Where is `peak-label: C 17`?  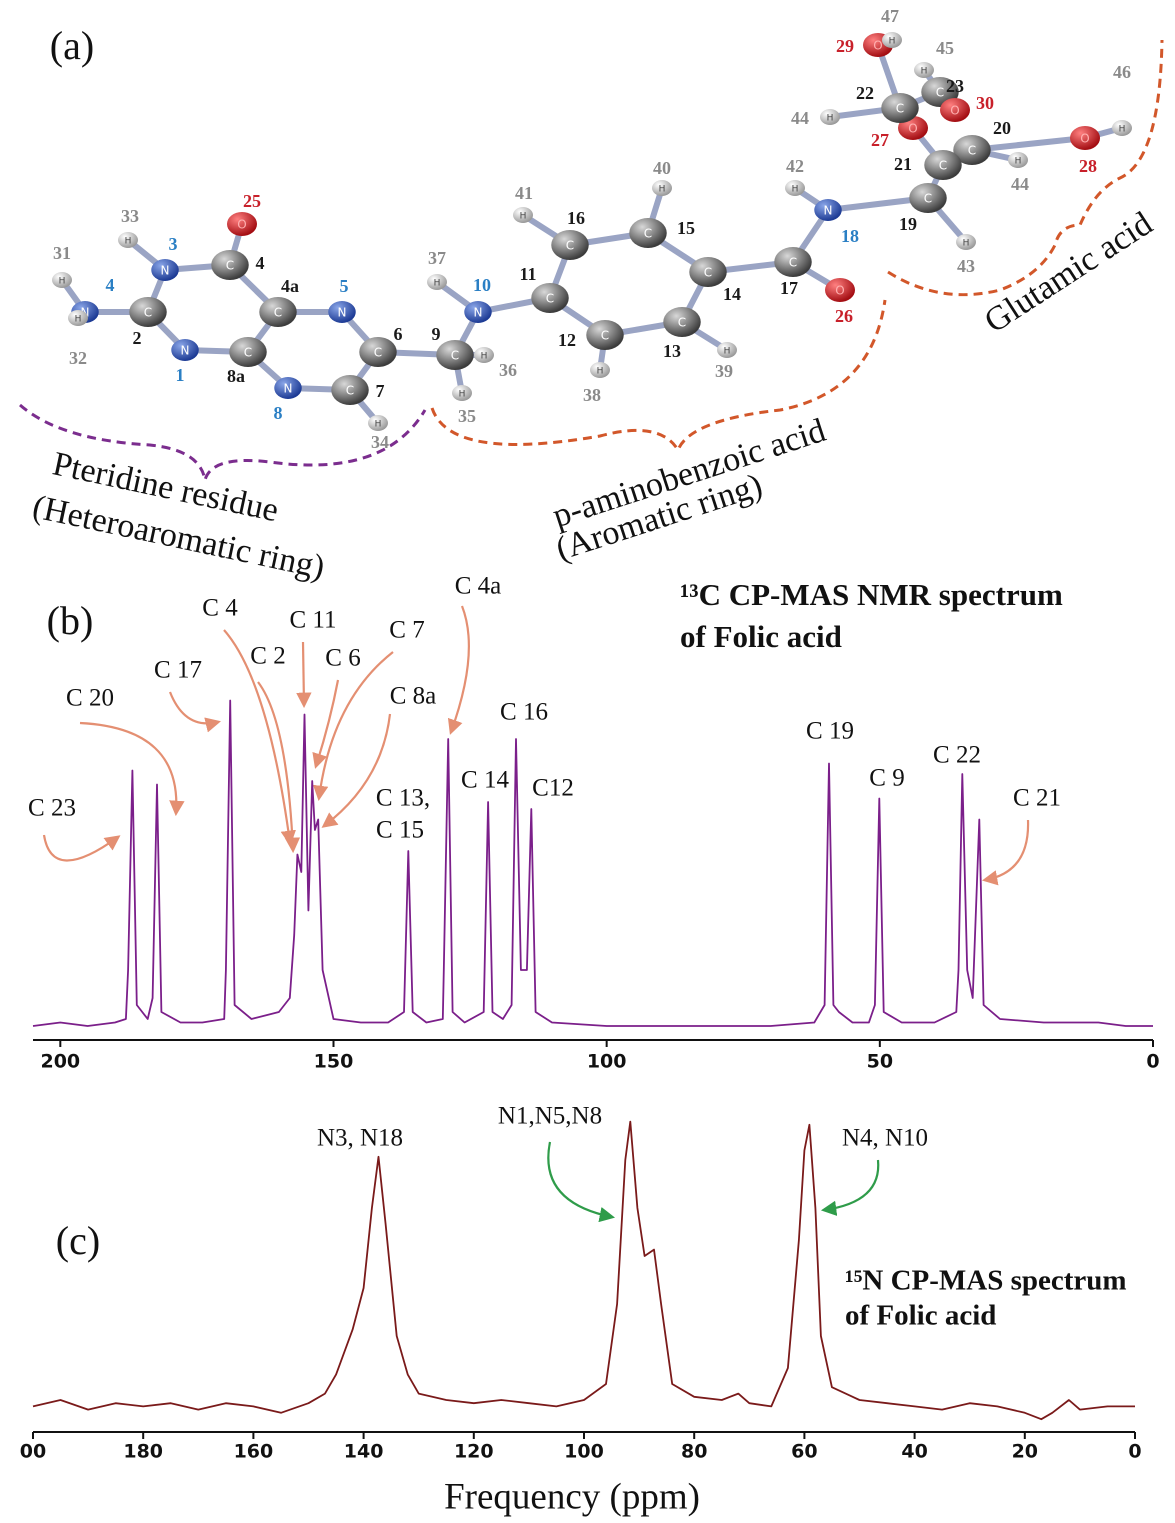
peak-label: C 17 is located at coordinates (178, 670).